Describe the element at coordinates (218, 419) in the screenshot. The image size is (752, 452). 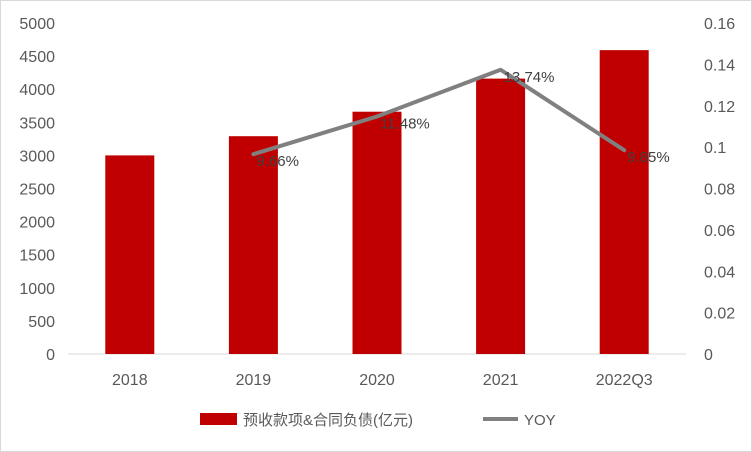
I see `legend-swatch-bar` at that location.